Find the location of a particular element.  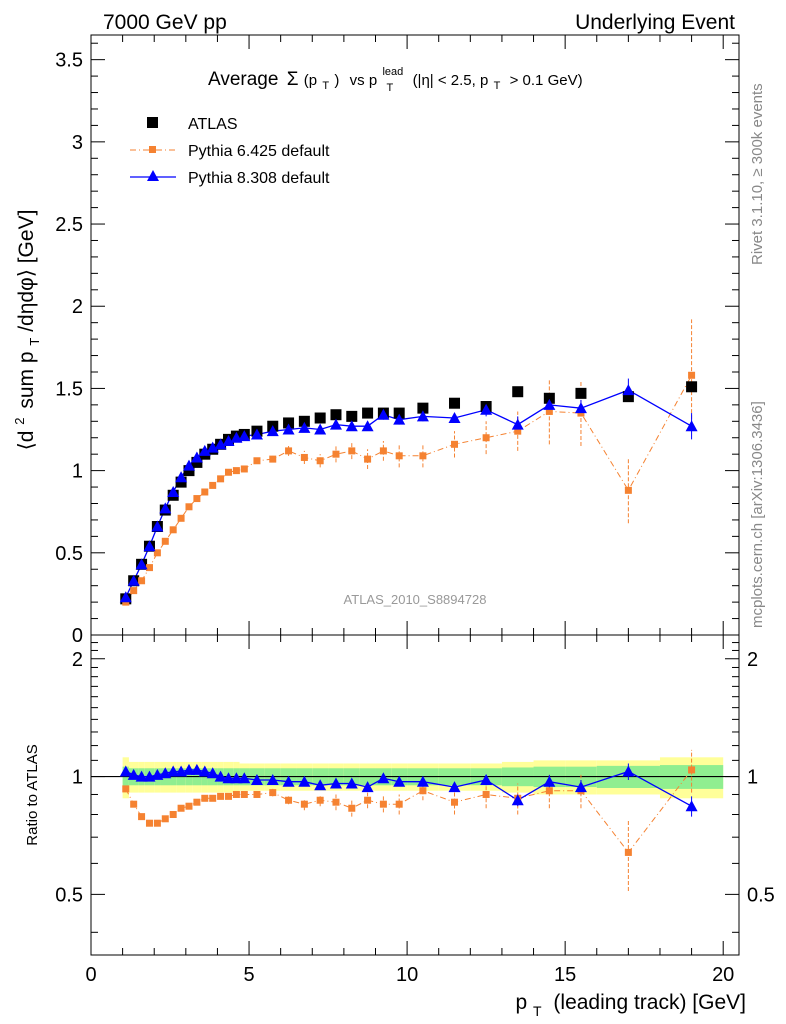

title-vs: vs p is located at coordinates (364, 80).